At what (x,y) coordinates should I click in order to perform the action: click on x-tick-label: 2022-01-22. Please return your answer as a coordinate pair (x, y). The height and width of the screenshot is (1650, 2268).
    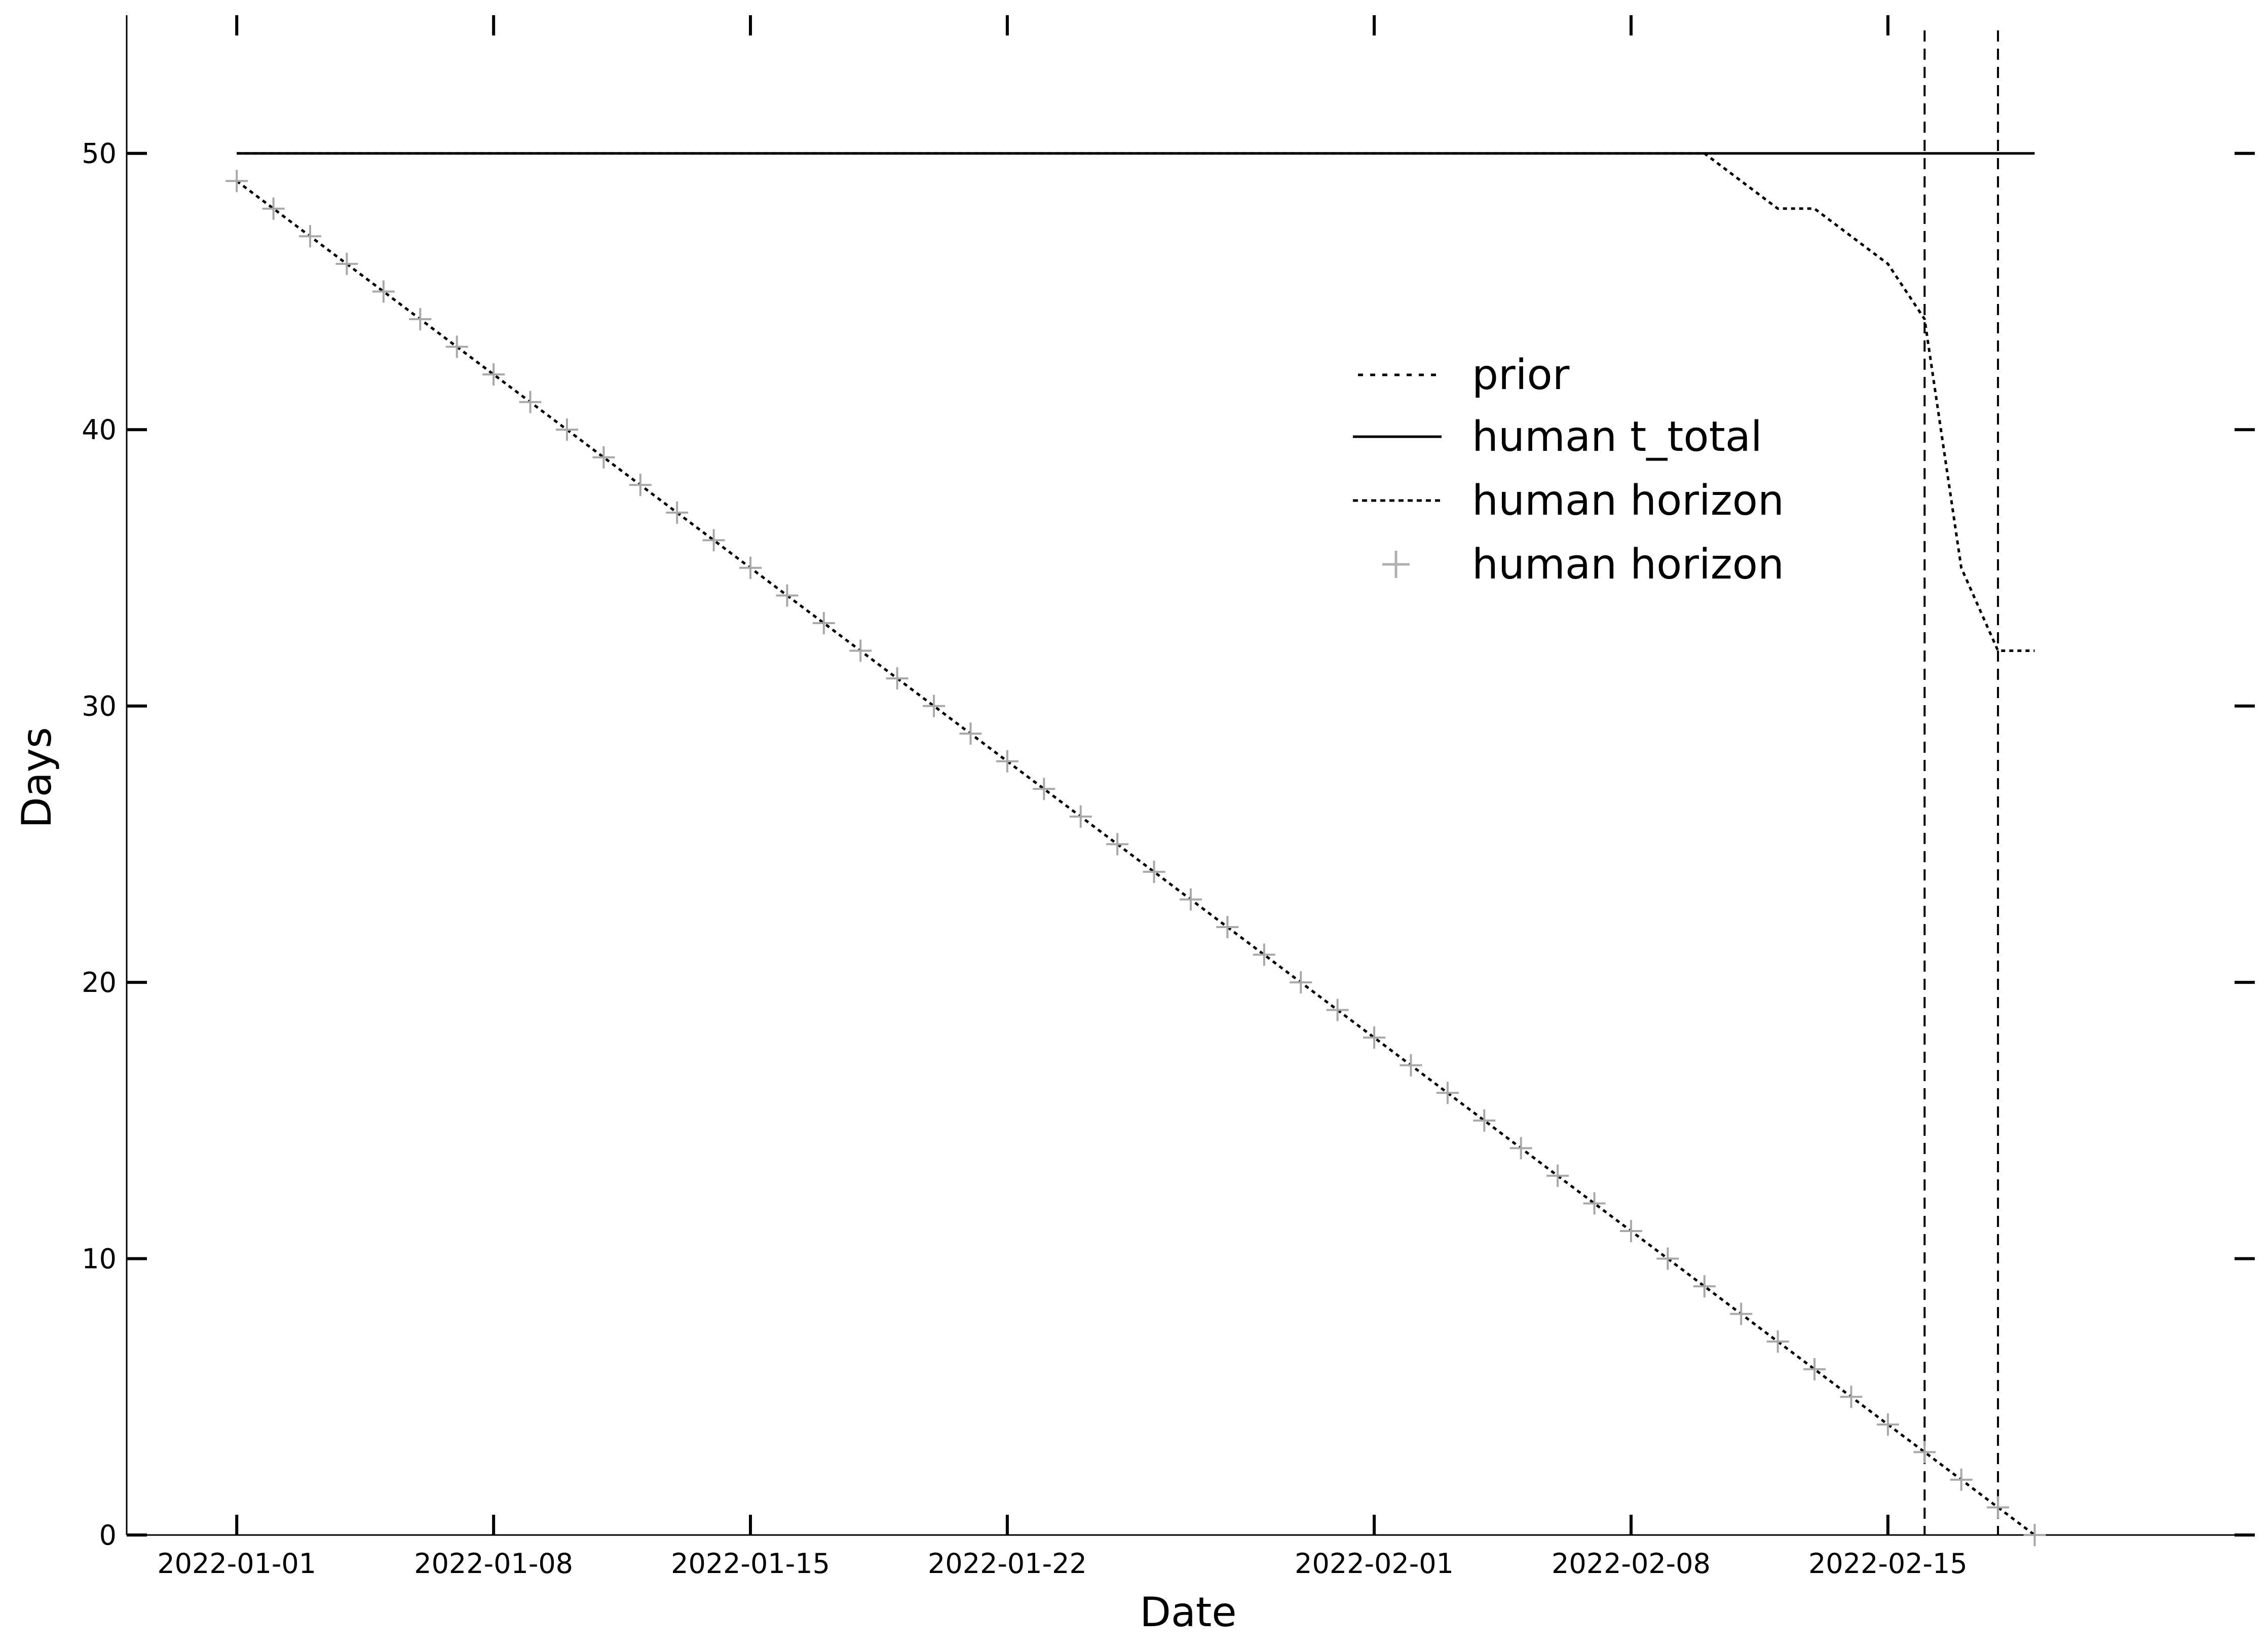
    Looking at the image, I should click on (1007, 1564).